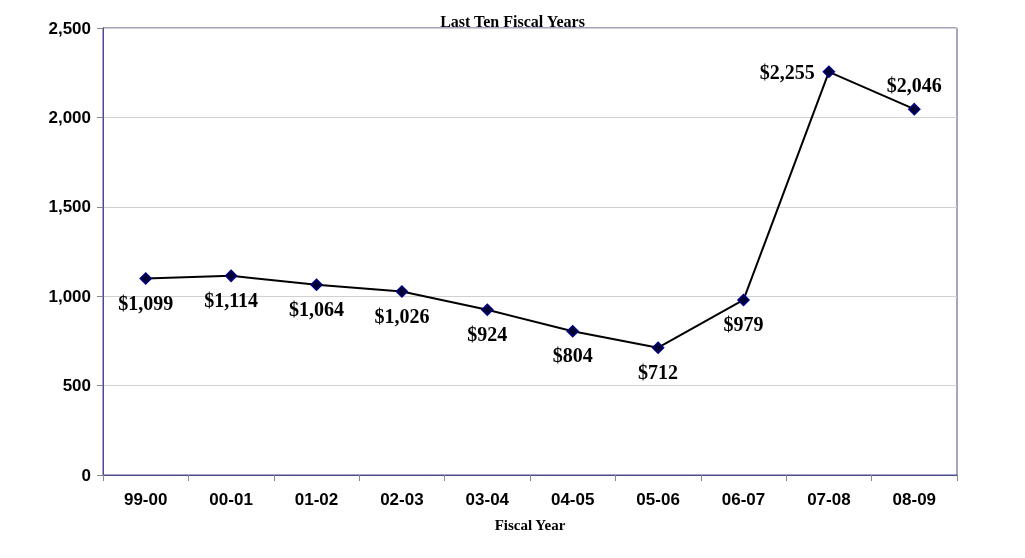 The image size is (1025, 558). Describe the element at coordinates (402, 499) in the screenshot. I see `x-tick-label: 02-03` at that location.